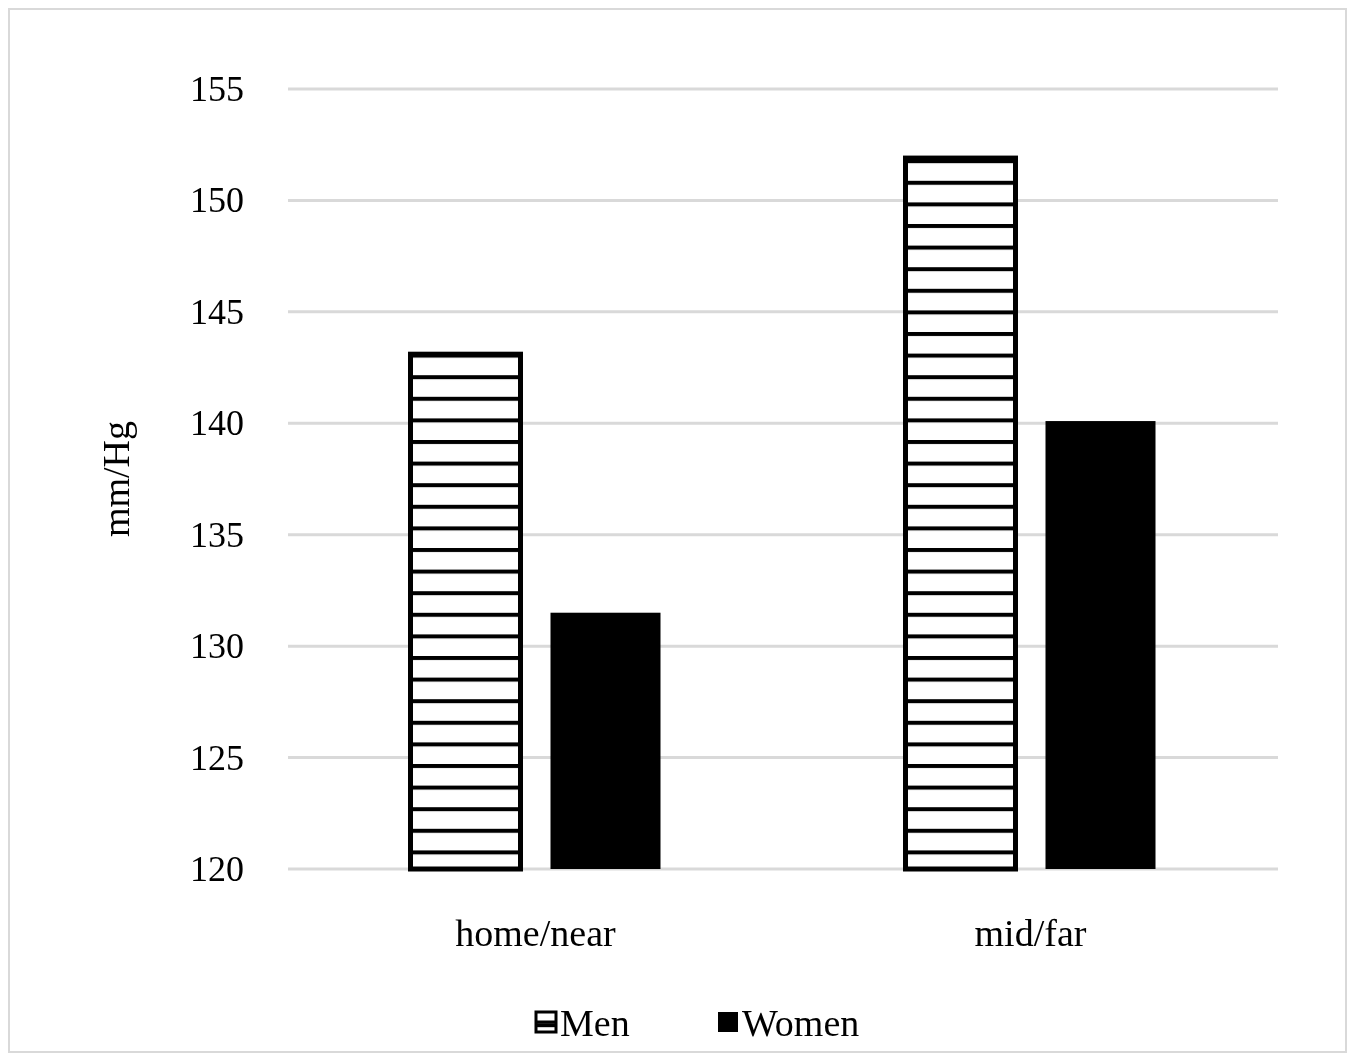  I want to click on legend-label: Women, so click(801, 1023).